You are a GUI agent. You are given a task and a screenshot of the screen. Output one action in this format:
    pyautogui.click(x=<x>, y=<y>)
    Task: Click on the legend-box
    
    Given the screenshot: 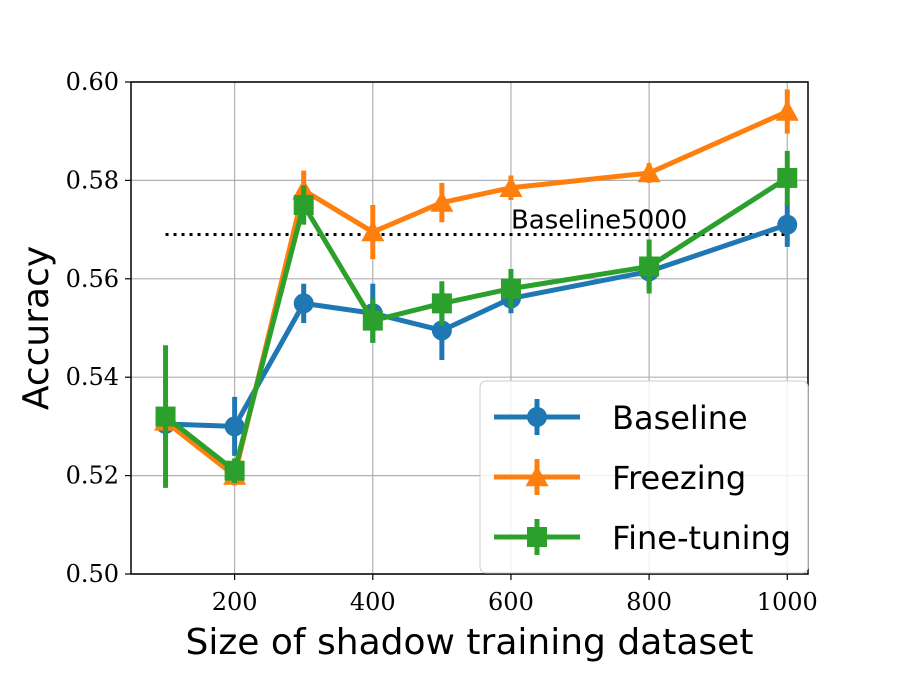 What is the action you would take?
    pyautogui.click(x=644, y=477)
    